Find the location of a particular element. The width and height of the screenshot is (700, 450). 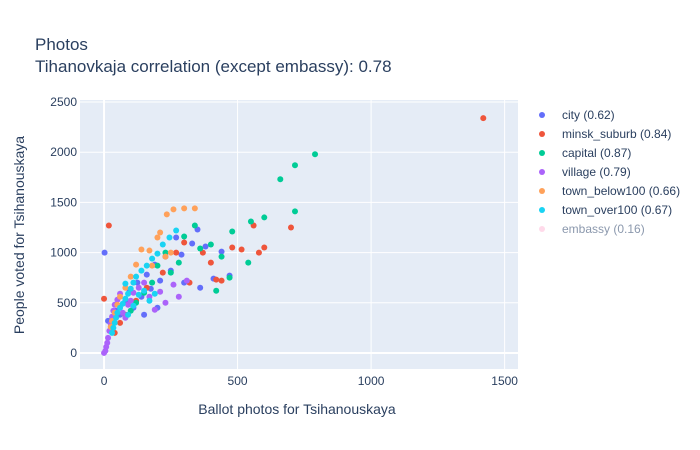

legend-item: minsk_suburb (0.84) is located at coordinates (605, 134).